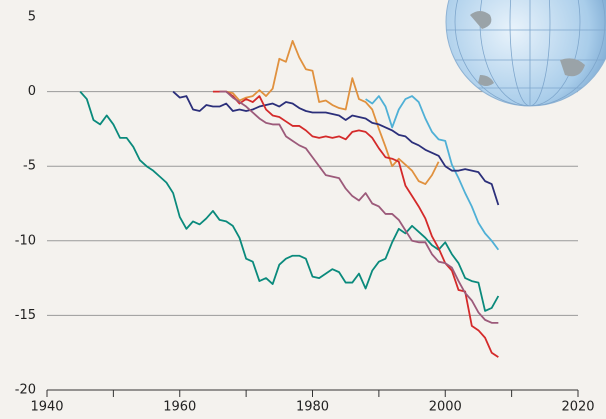  I want to click on x-tick-label: 2020, so click(577, 407).